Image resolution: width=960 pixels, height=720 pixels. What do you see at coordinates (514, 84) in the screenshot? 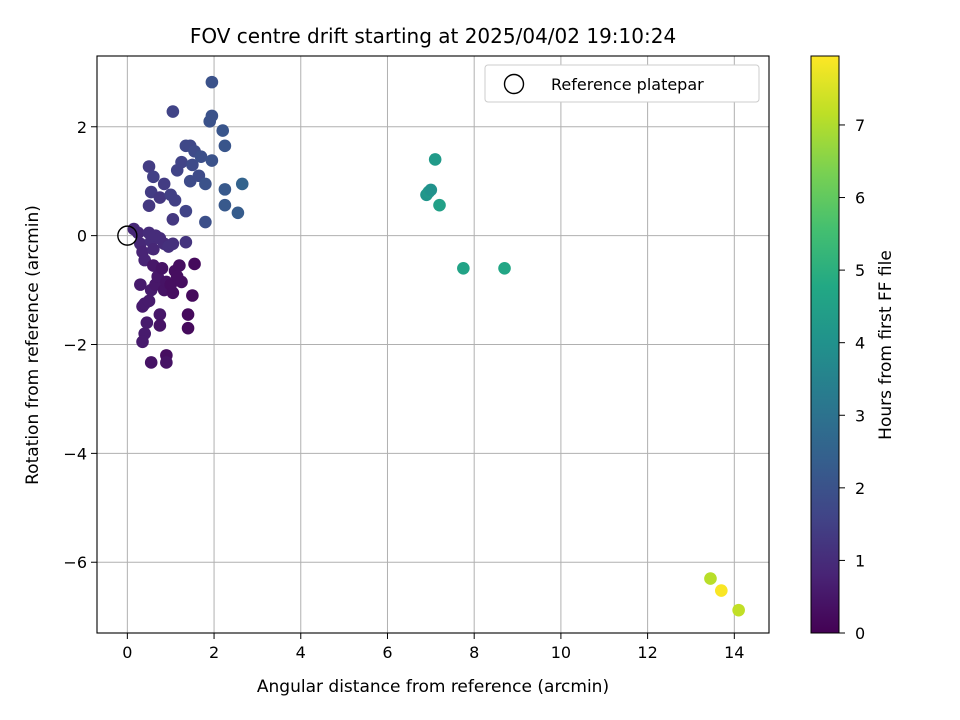
I see `legend-marker-icon` at bounding box center [514, 84].